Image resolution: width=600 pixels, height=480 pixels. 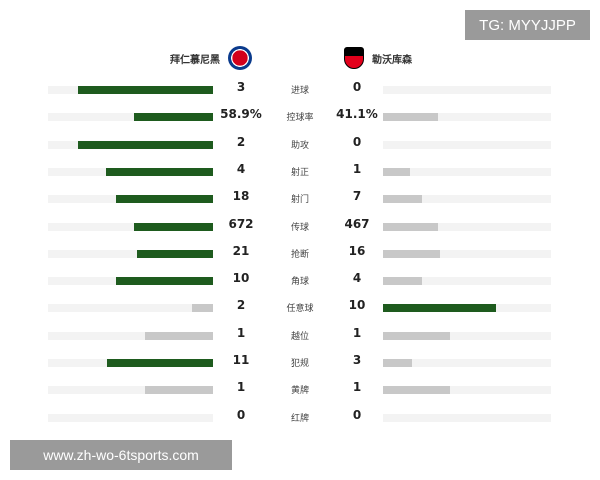 What do you see at coordinates (357, 114) in the screenshot?
I see `away-stat-value: 41.1%` at bounding box center [357, 114].